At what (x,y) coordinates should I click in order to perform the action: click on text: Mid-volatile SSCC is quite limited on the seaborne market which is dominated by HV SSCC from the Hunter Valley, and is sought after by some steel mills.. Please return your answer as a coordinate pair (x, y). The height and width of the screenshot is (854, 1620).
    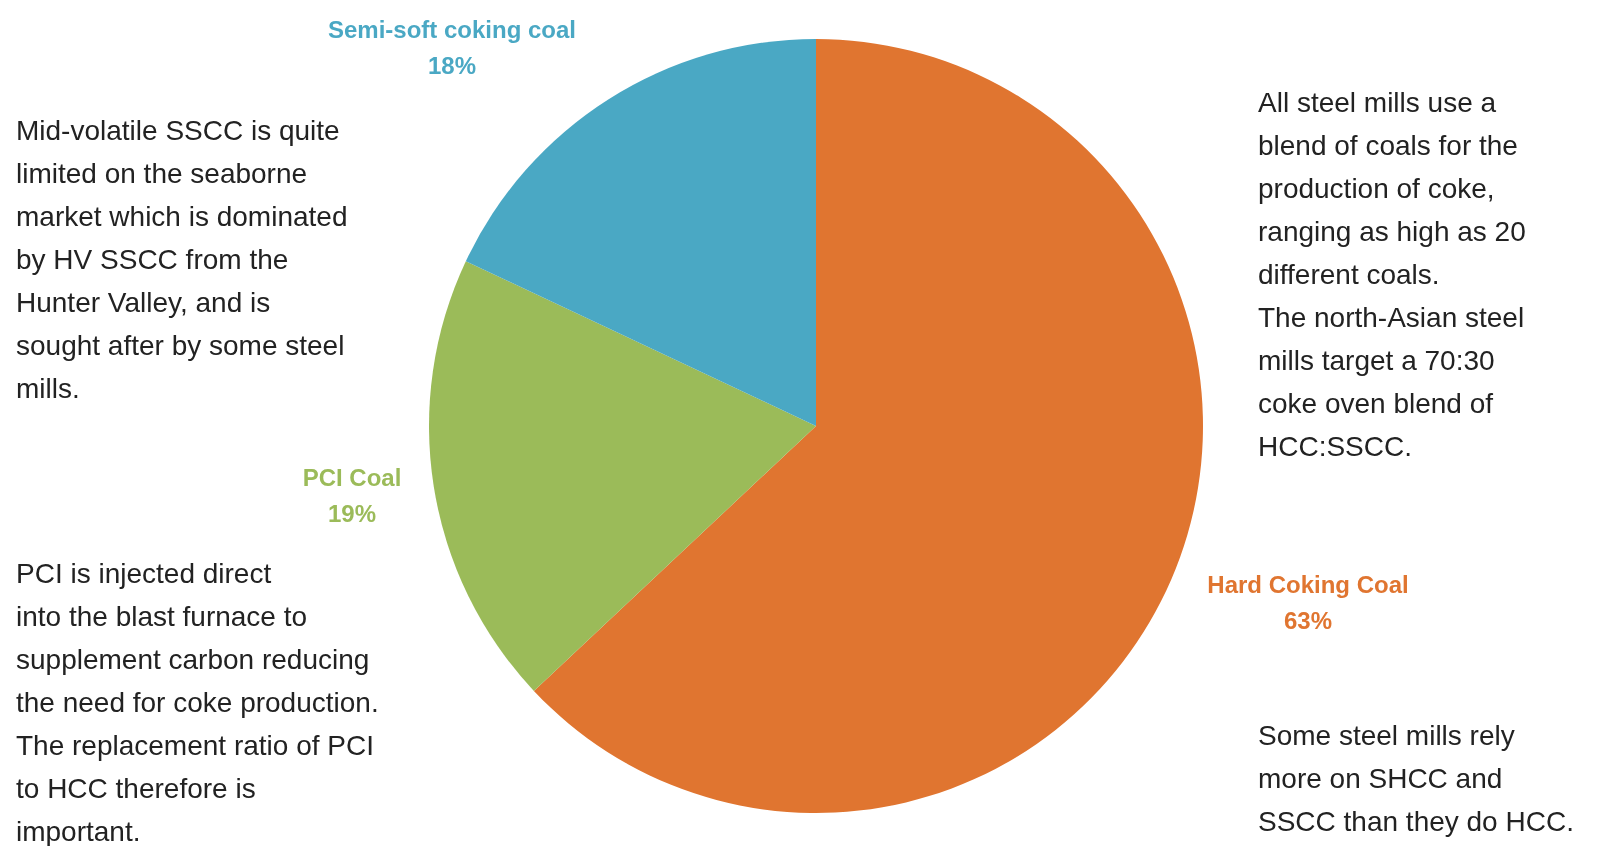
    Looking at the image, I should click on (182, 259).